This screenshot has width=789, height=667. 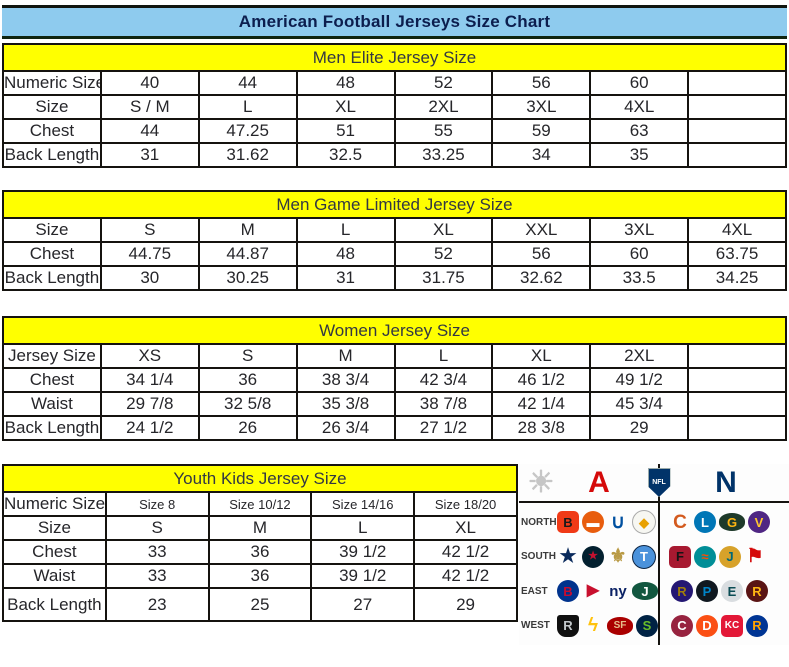 I want to click on value-cell: 23, so click(x=157, y=604).